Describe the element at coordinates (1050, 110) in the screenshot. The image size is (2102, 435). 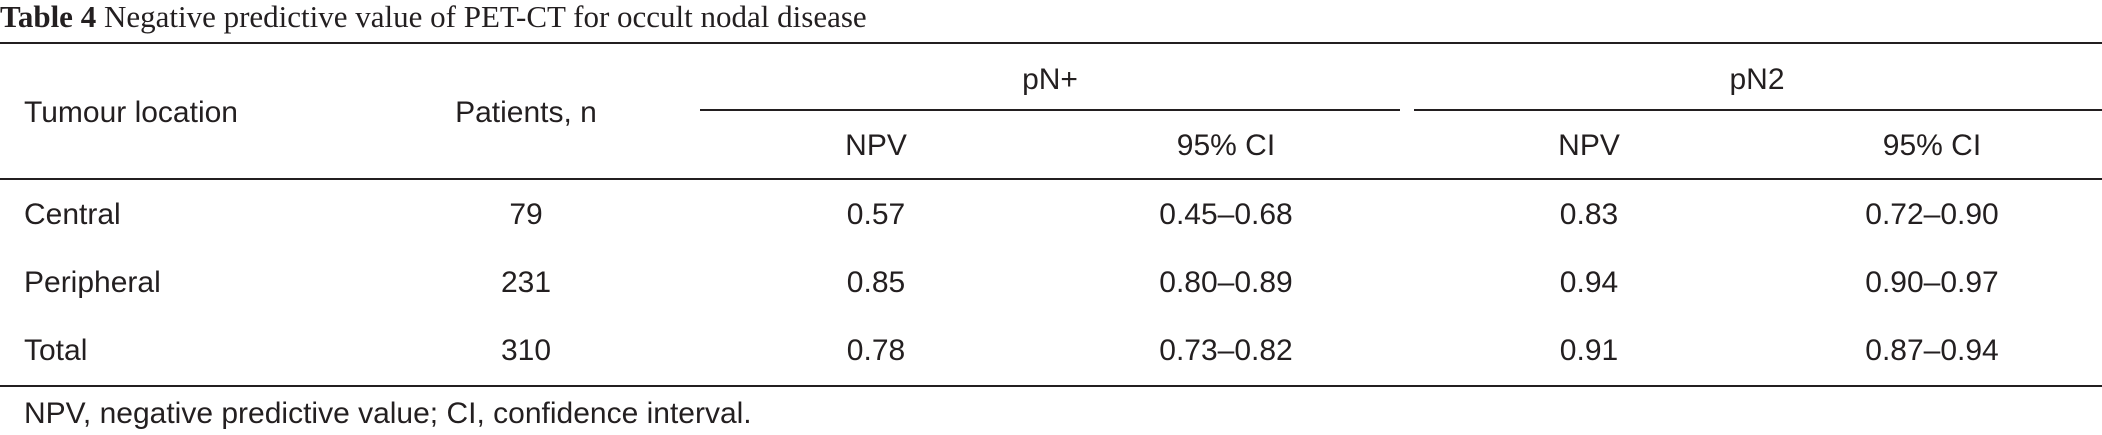
I see `pn-plus-group-rule` at that location.